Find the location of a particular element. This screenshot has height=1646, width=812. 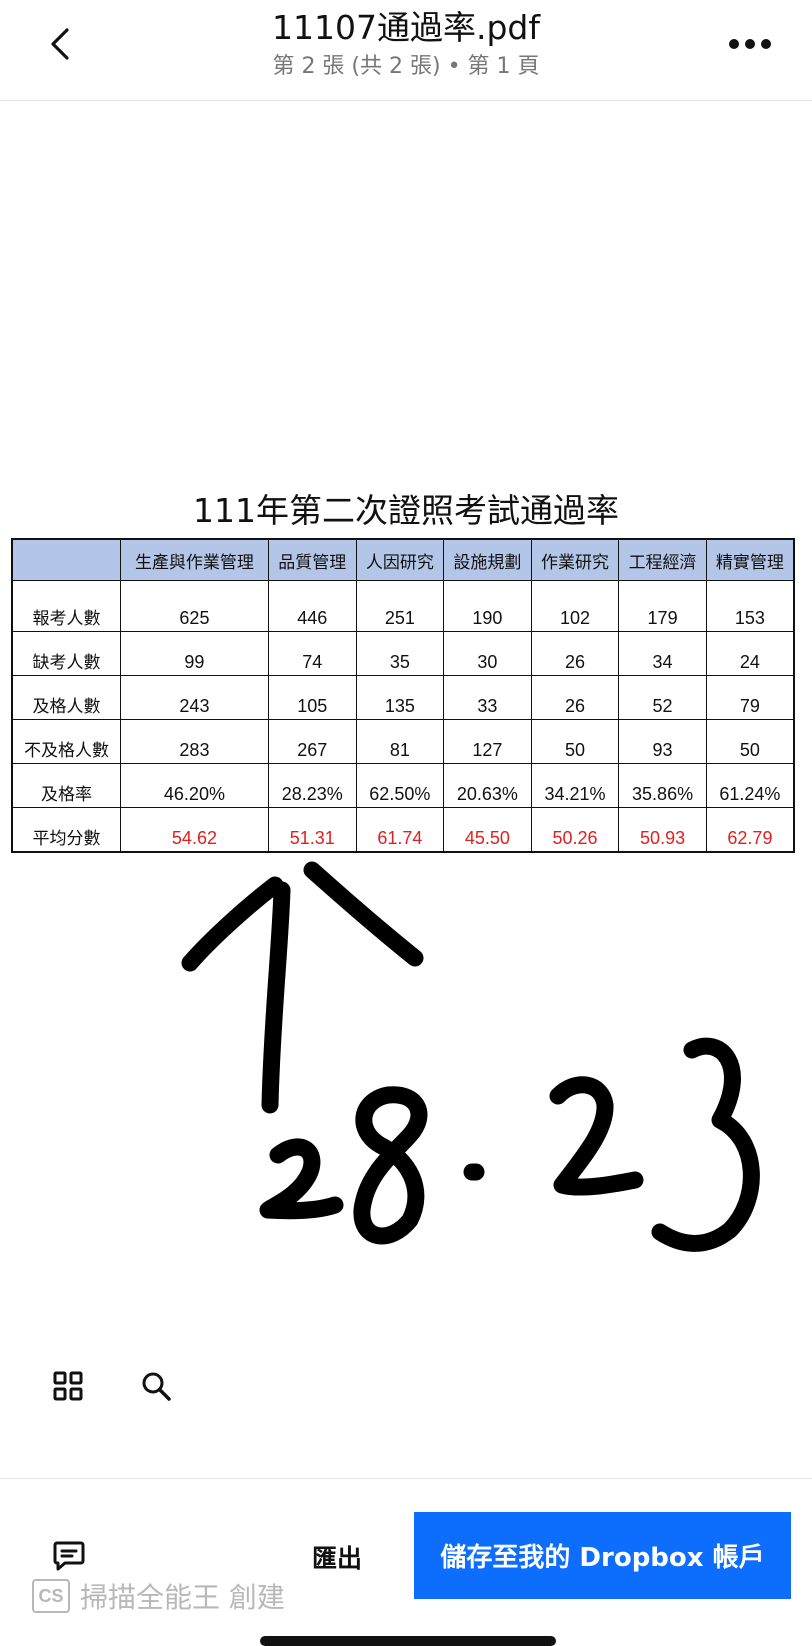

table-cell: 153 is located at coordinates (750, 606).